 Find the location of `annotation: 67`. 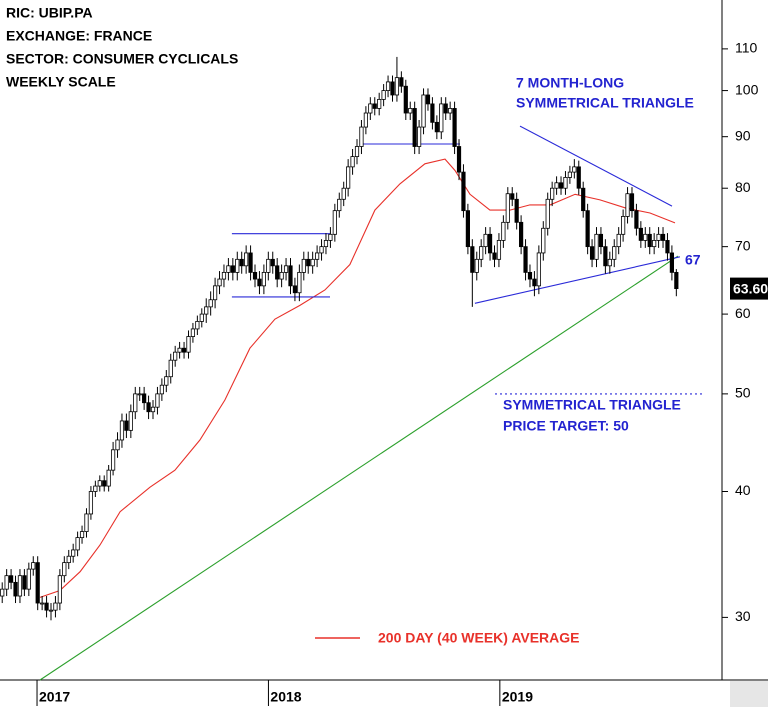

annotation: 67 is located at coordinates (693, 260).